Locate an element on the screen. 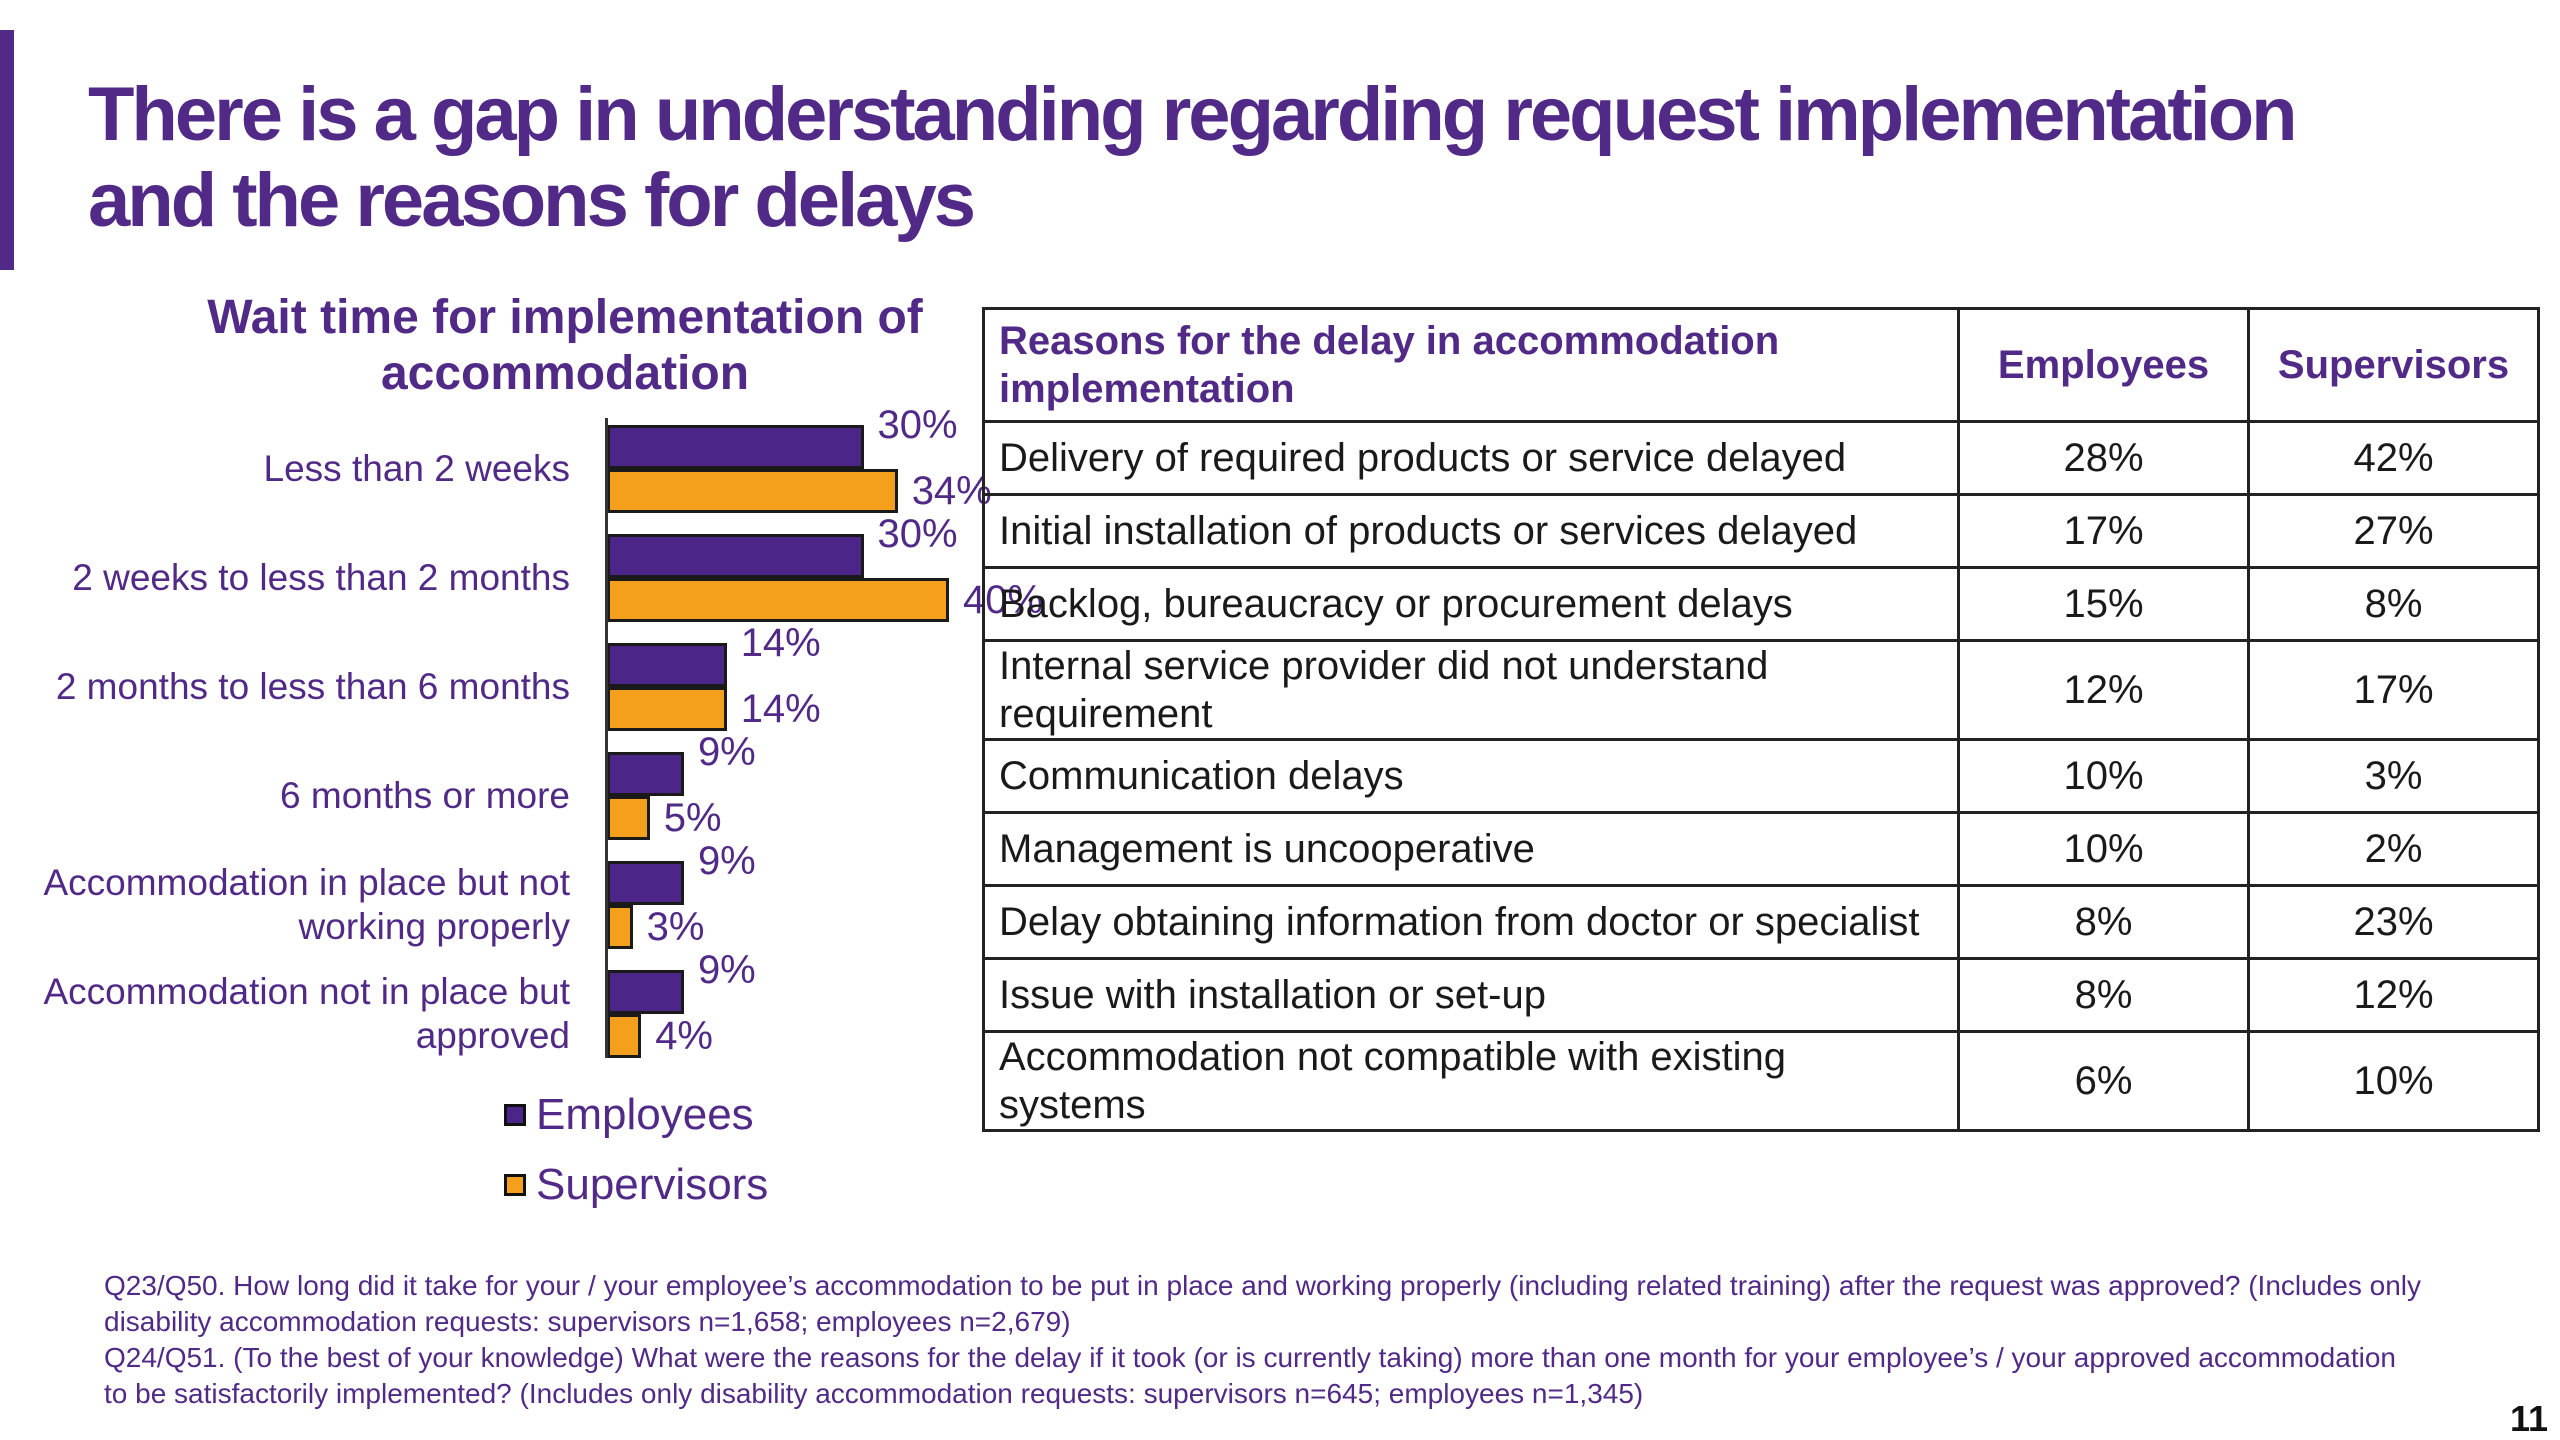  table-cell-employees: 15% is located at coordinates (2103, 604).